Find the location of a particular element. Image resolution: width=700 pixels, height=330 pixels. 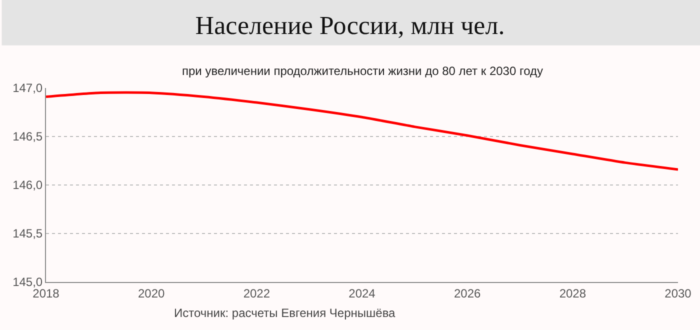

chart-subtitle: при увеличении продолжительности жизни до 80 лет к 2030 году is located at coordinates (363, 71).